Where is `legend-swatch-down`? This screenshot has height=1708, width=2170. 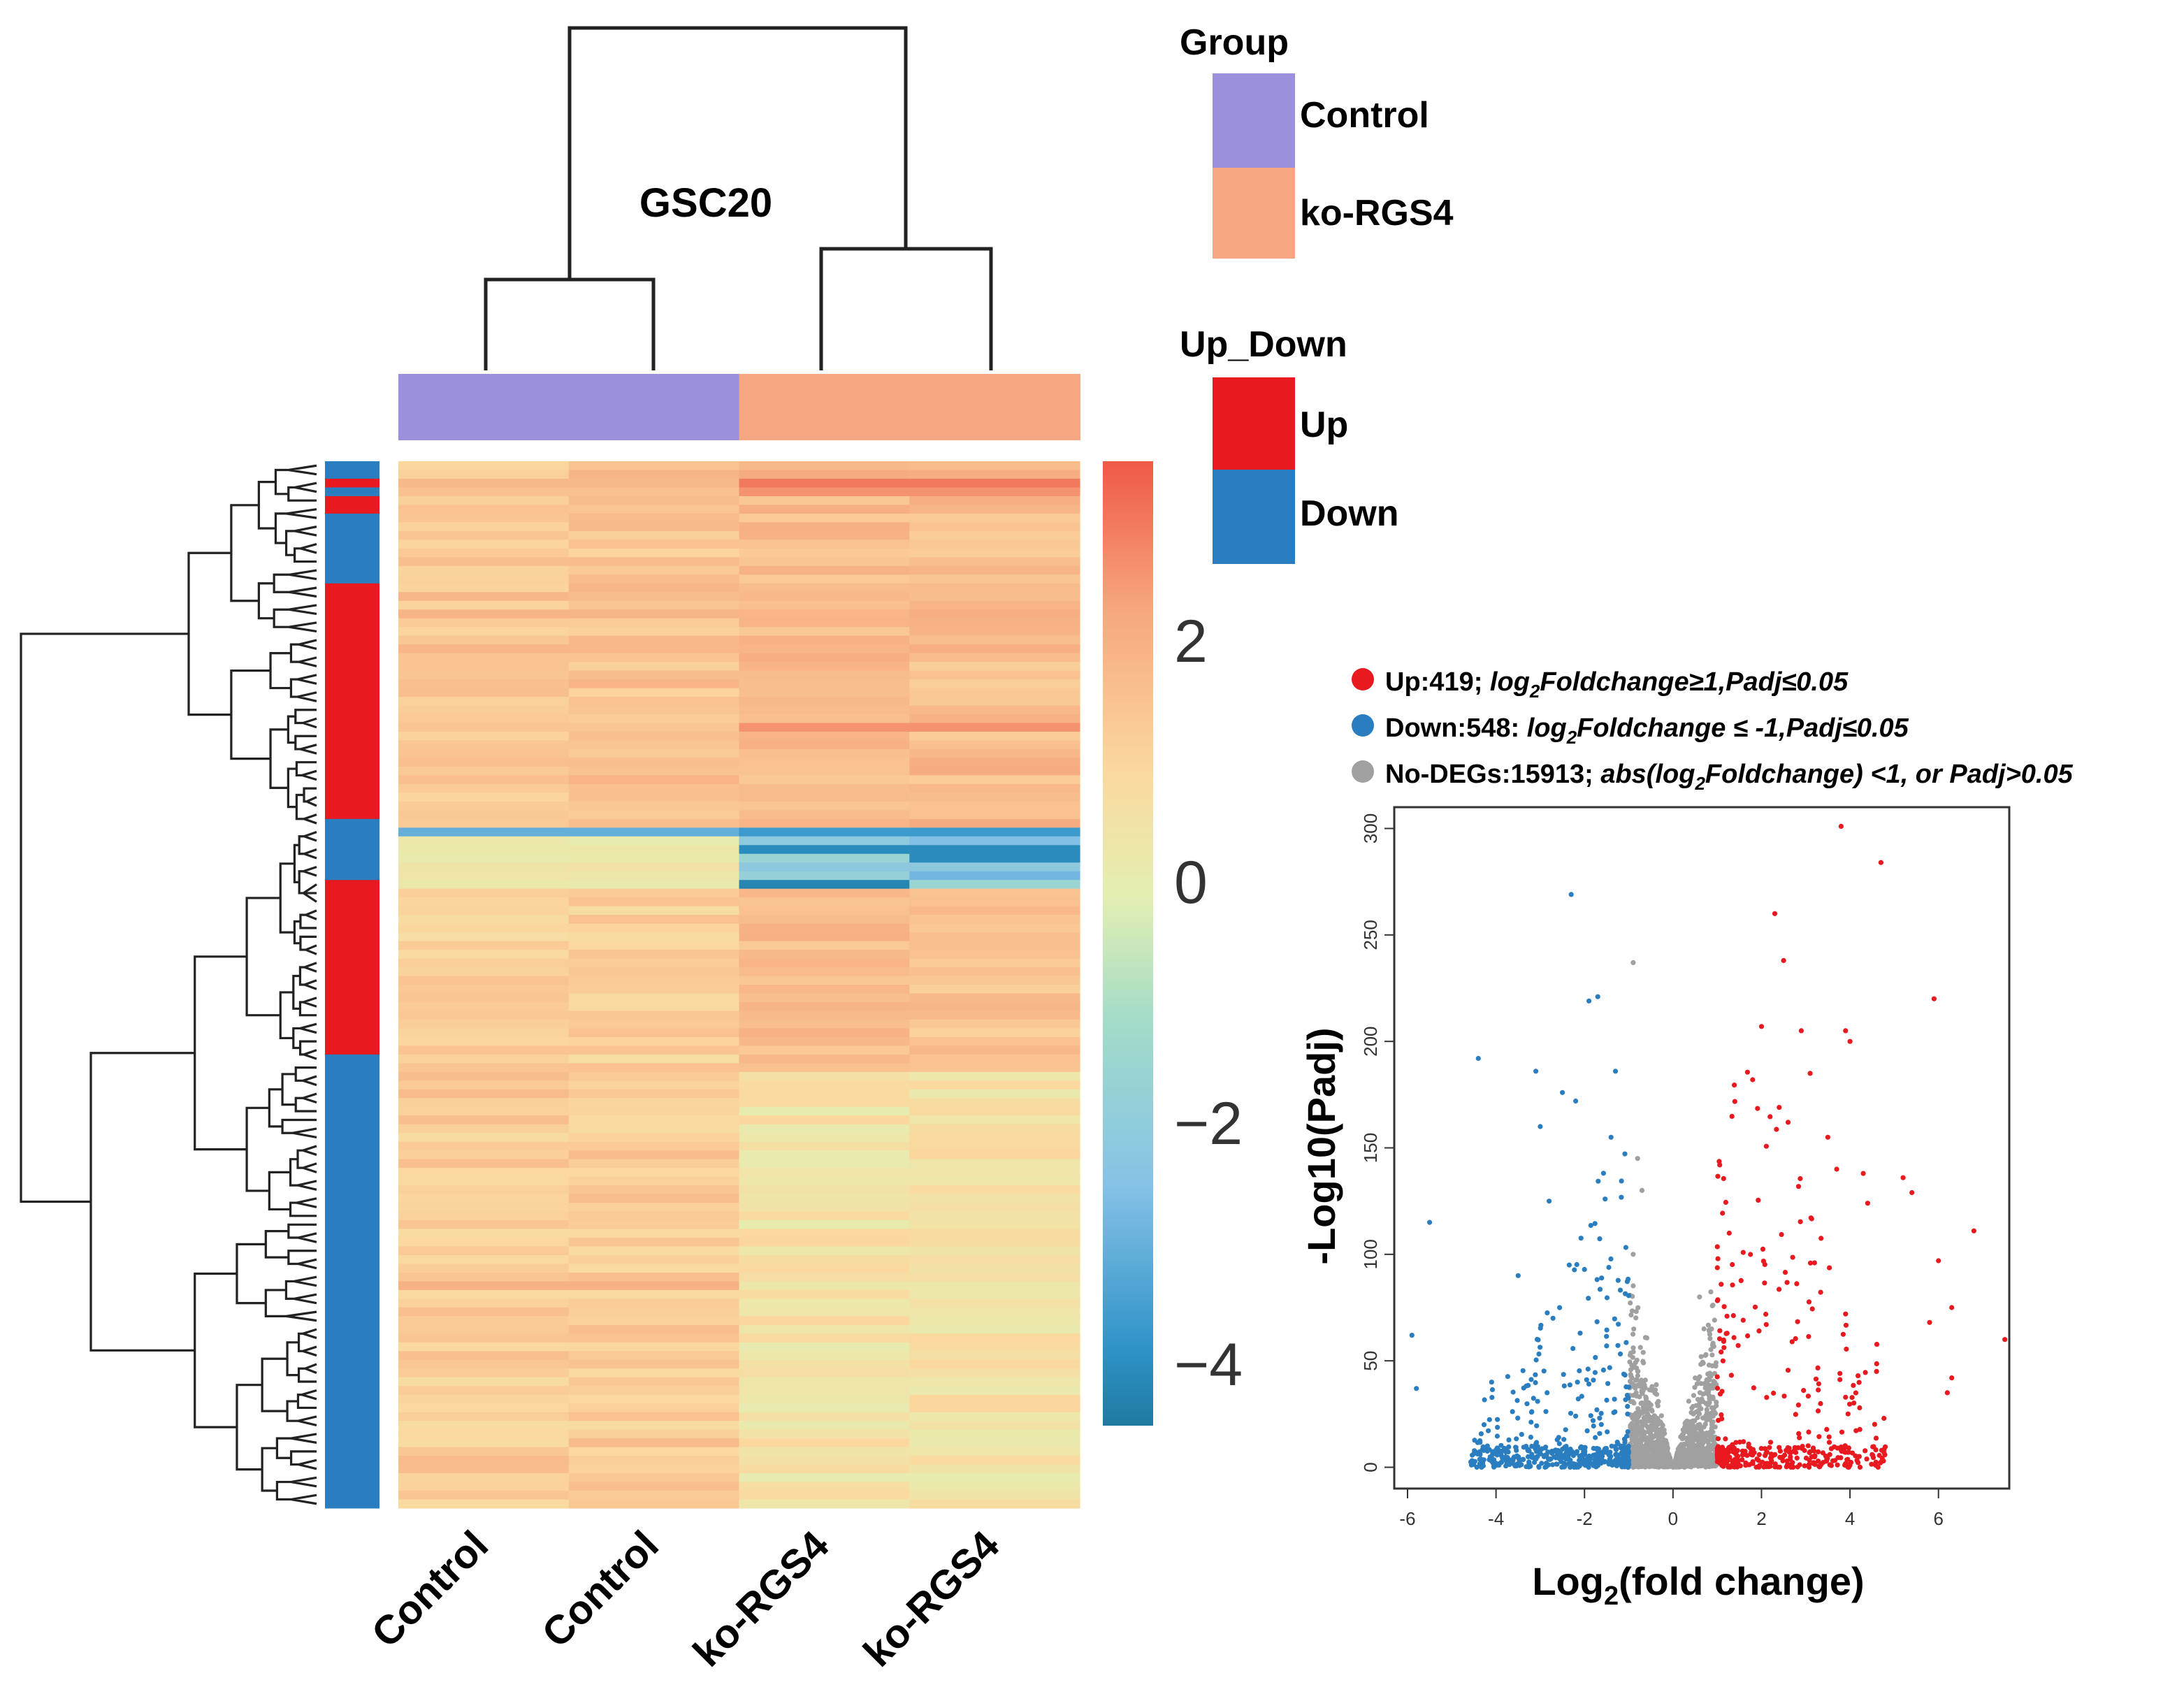
legend-swatch-down is located at coordinates (1254, 517).